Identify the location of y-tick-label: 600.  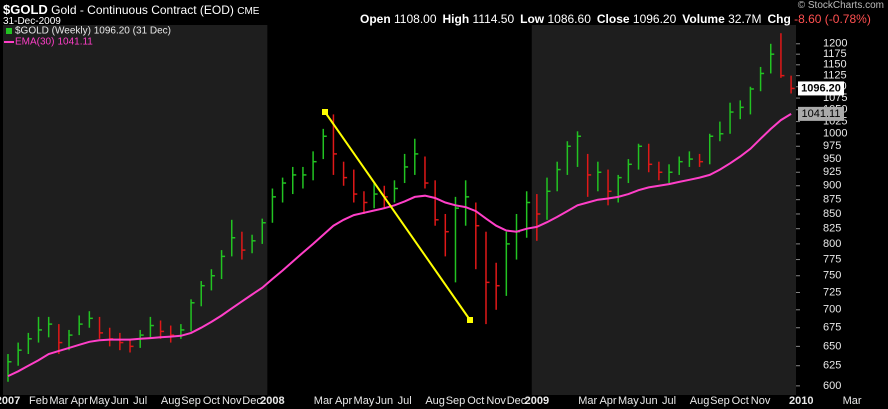
(832, 386).